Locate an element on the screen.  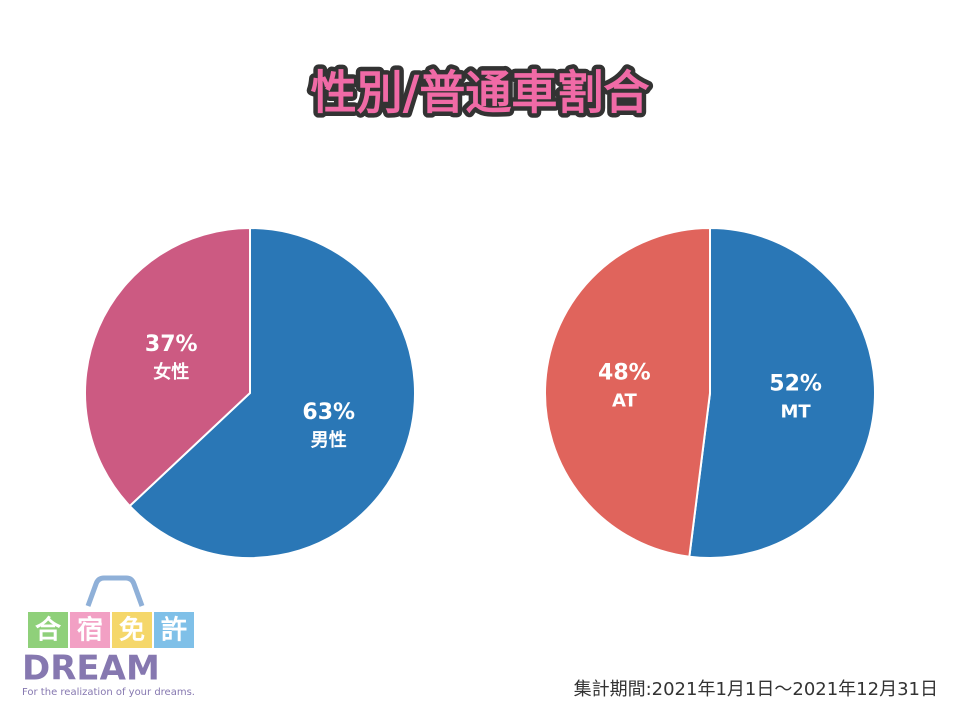
logo-char: 免 is located at coordinates (132, 630).